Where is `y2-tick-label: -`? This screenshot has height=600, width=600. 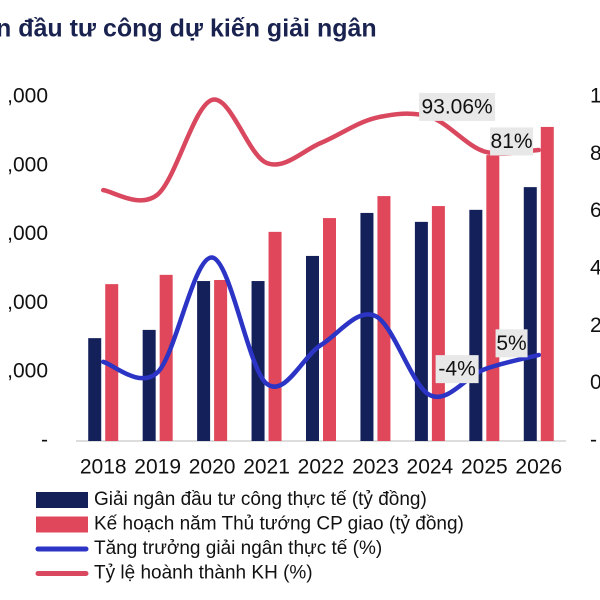 y2-tick-label: - is located at coordinates (593, 440).